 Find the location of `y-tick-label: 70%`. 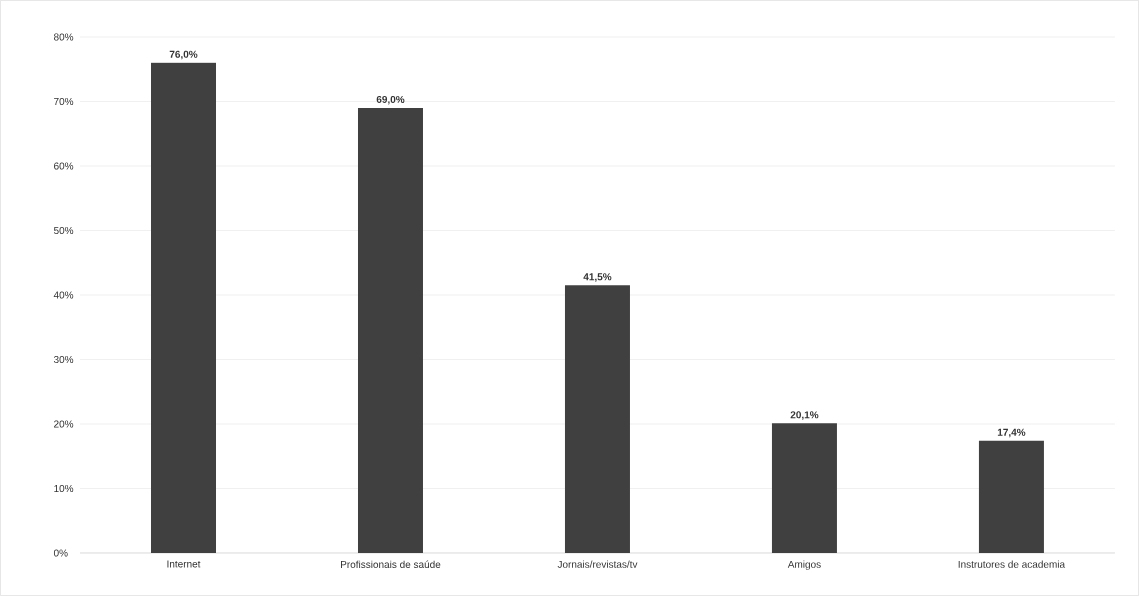

y-tick-label: 70% is located at coordinates (64, 101).